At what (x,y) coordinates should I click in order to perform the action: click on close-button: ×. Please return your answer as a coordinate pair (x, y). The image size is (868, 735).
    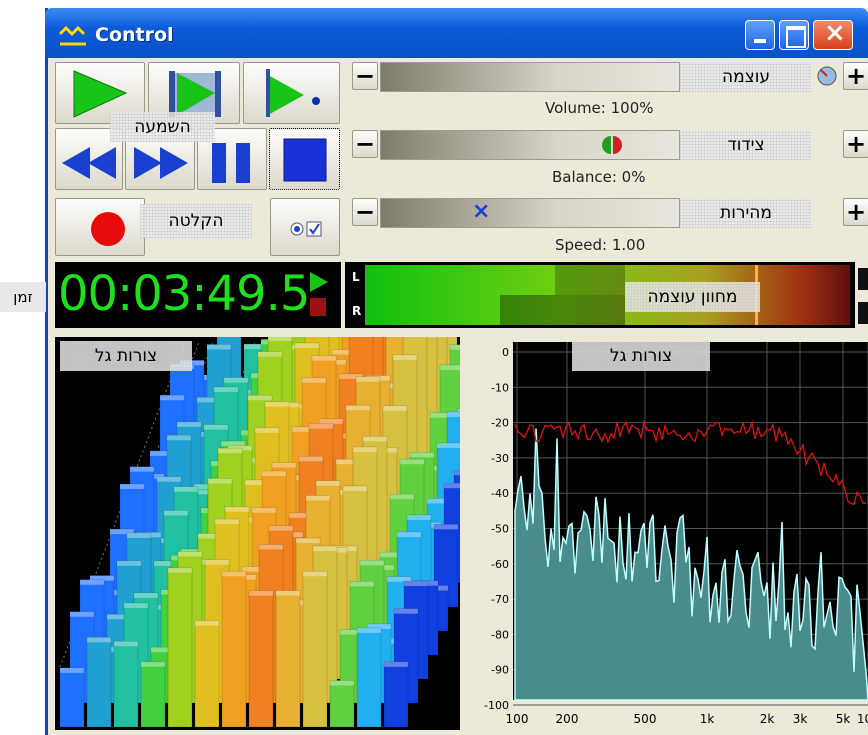
    Looking at the image, I should click on (833, 34).